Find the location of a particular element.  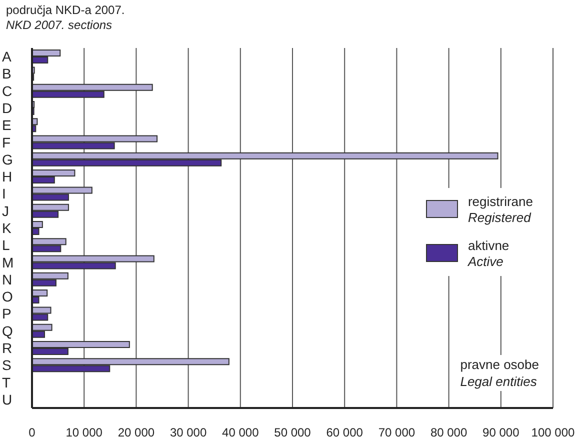

y-tick-label: F is located at coordinates (6, 142).